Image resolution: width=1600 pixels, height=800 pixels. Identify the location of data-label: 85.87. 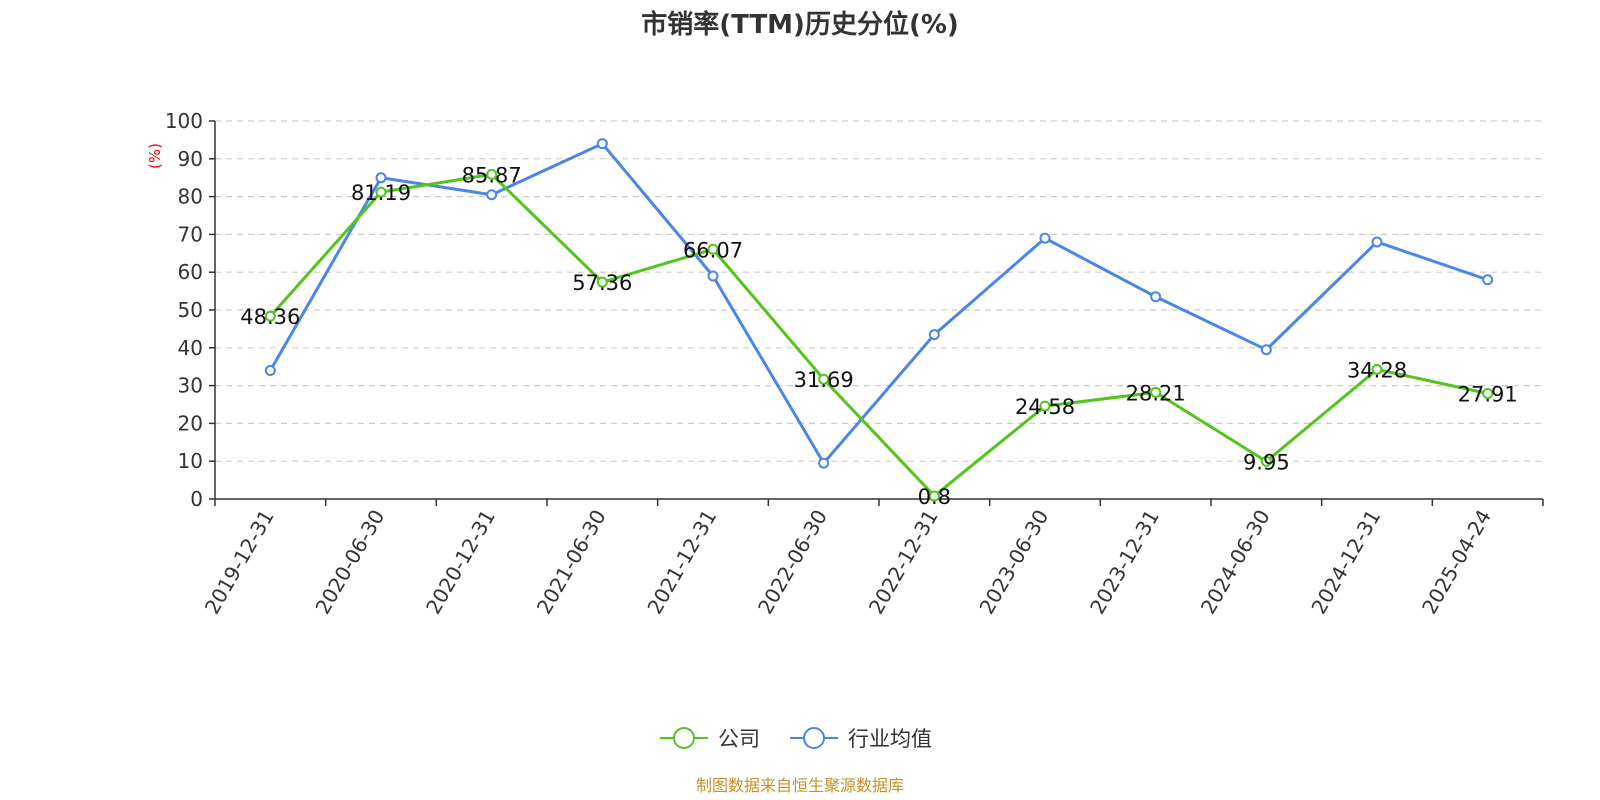
(492, 175).